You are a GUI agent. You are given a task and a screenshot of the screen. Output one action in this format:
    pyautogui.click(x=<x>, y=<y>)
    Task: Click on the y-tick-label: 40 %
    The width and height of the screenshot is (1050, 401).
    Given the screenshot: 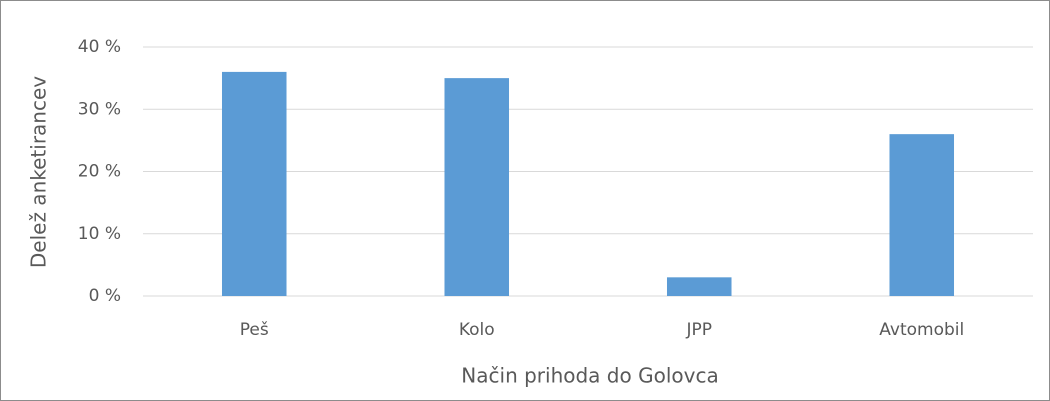 What is the action you would take?
    pyautogui.click(x=99, y=47)
    